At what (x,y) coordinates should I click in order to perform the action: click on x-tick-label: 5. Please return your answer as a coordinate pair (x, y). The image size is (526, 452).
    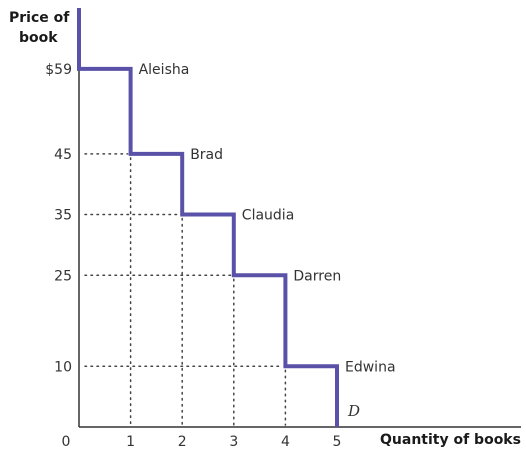
    Looking at the image, I should click on (337, 442).